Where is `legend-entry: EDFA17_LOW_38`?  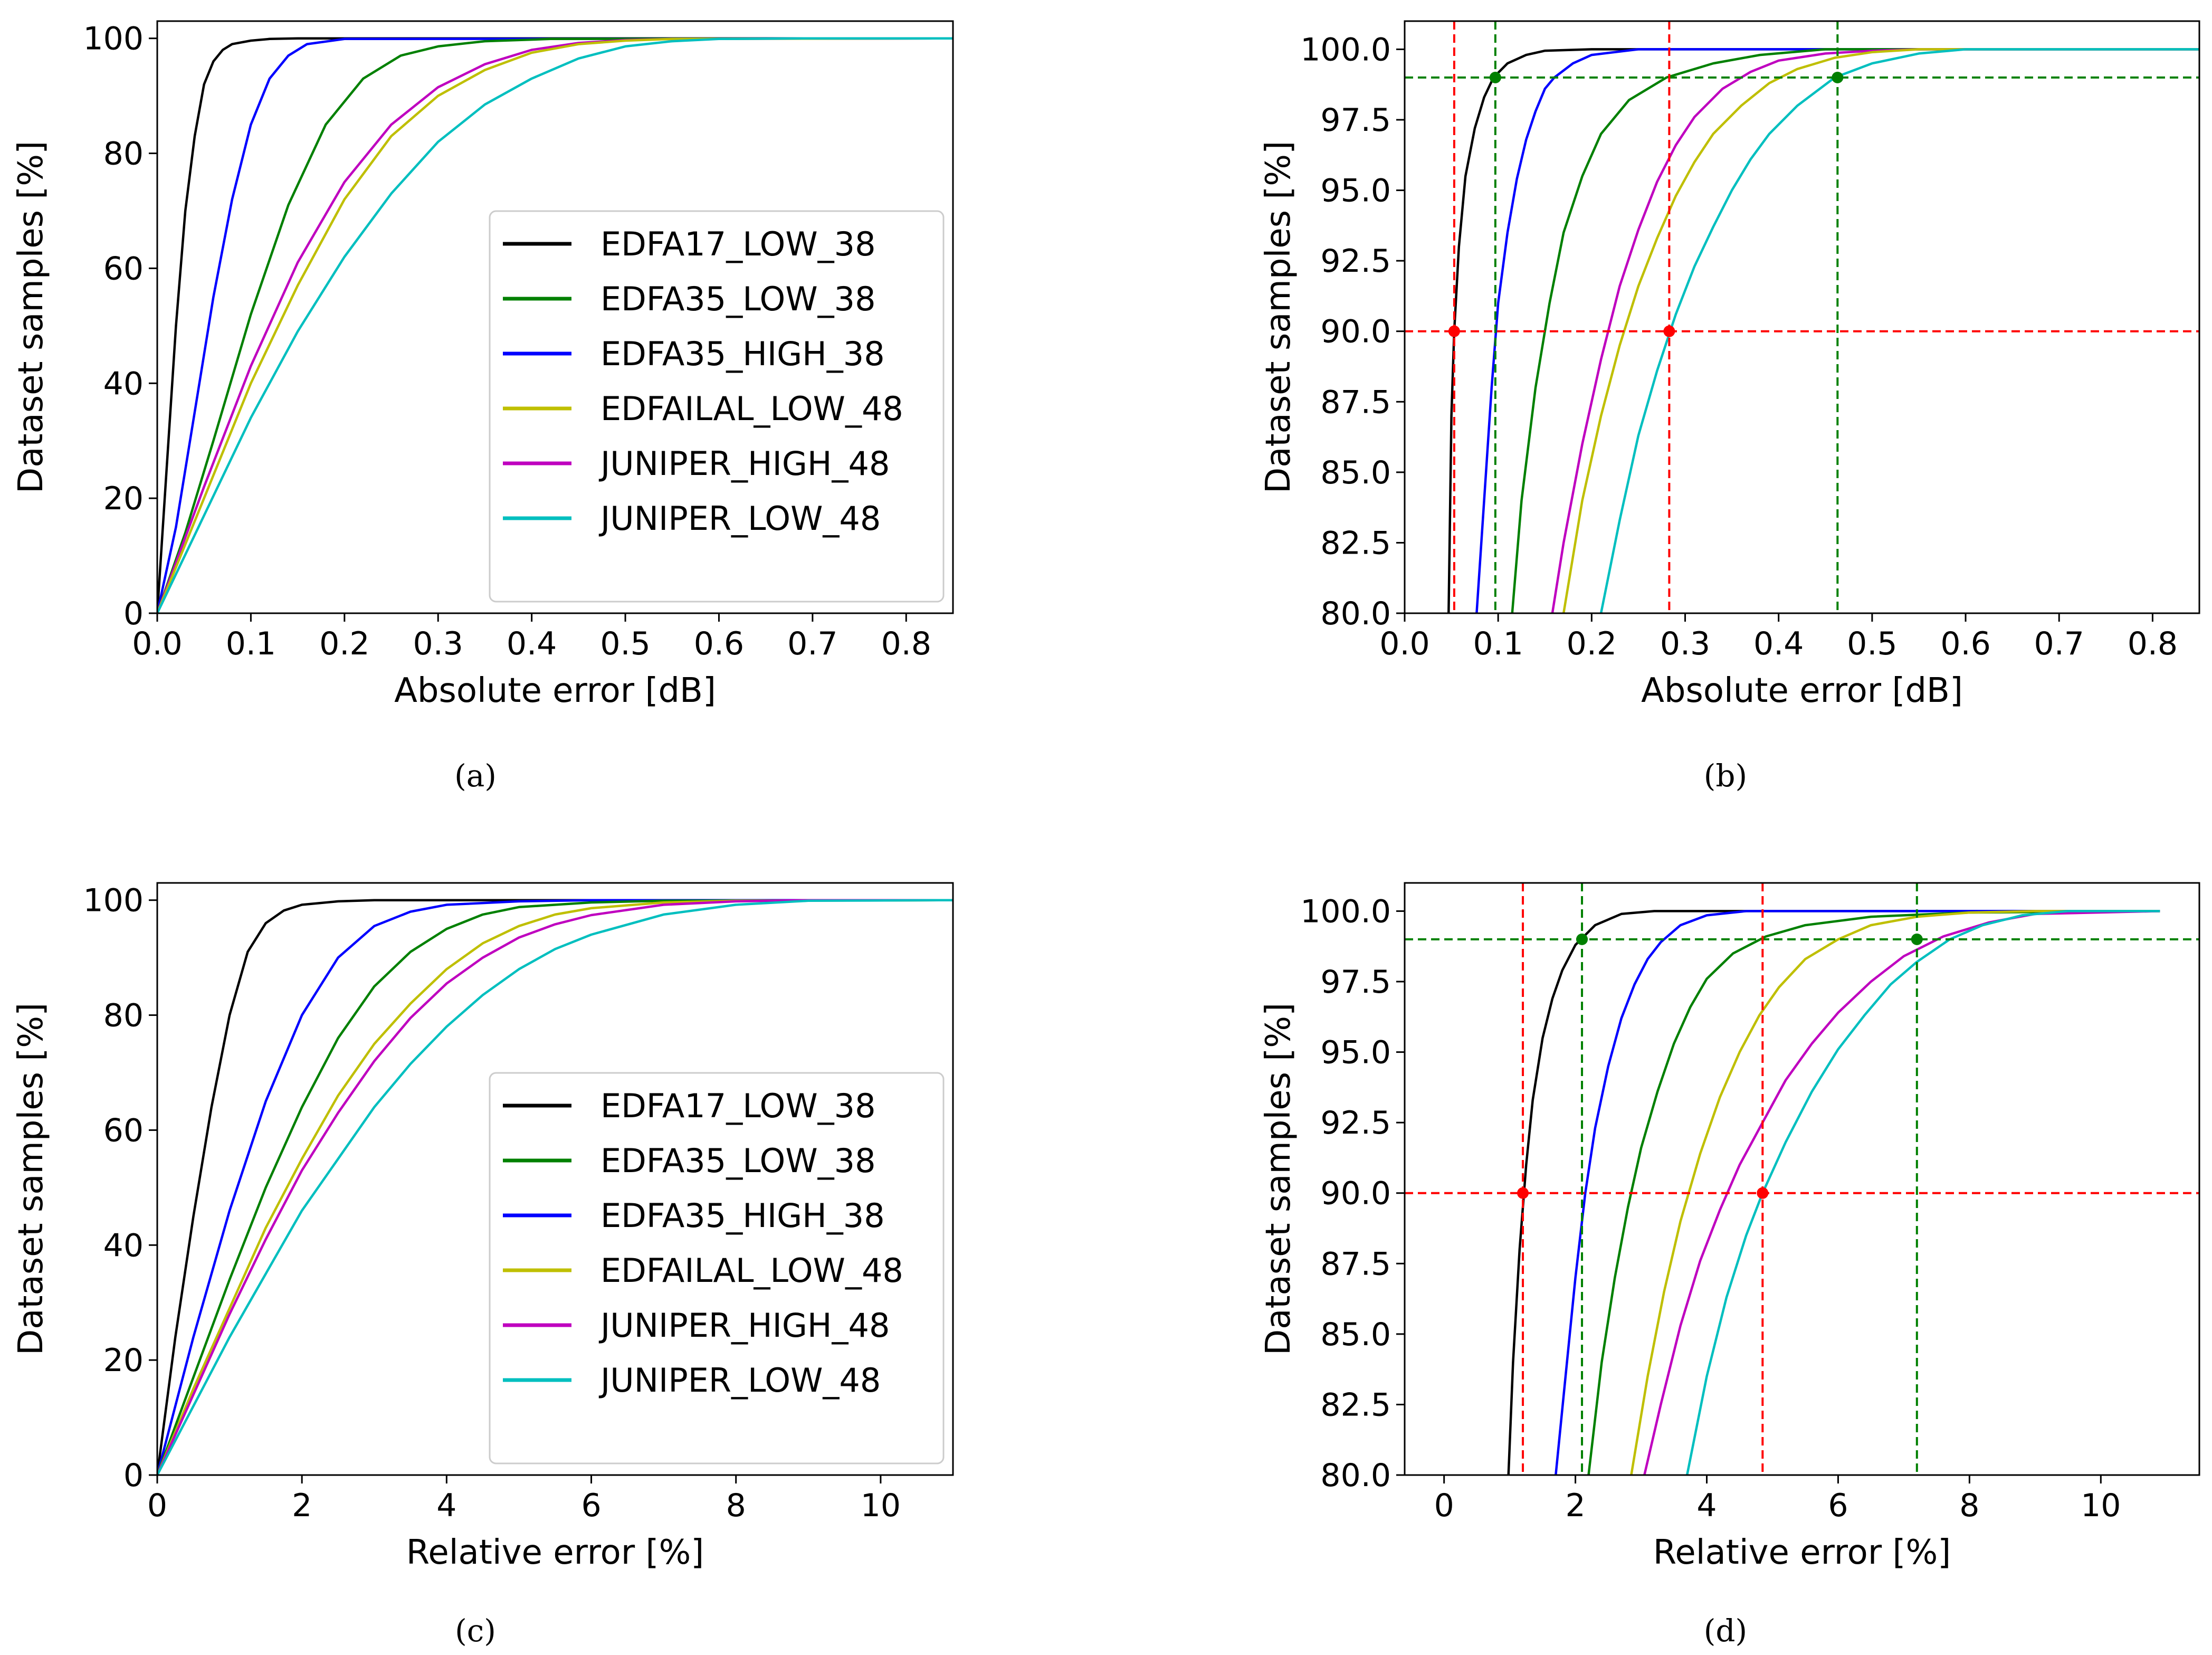 legend-entry: EDFA17_LOW_38 is located at coordinates (738, 244).